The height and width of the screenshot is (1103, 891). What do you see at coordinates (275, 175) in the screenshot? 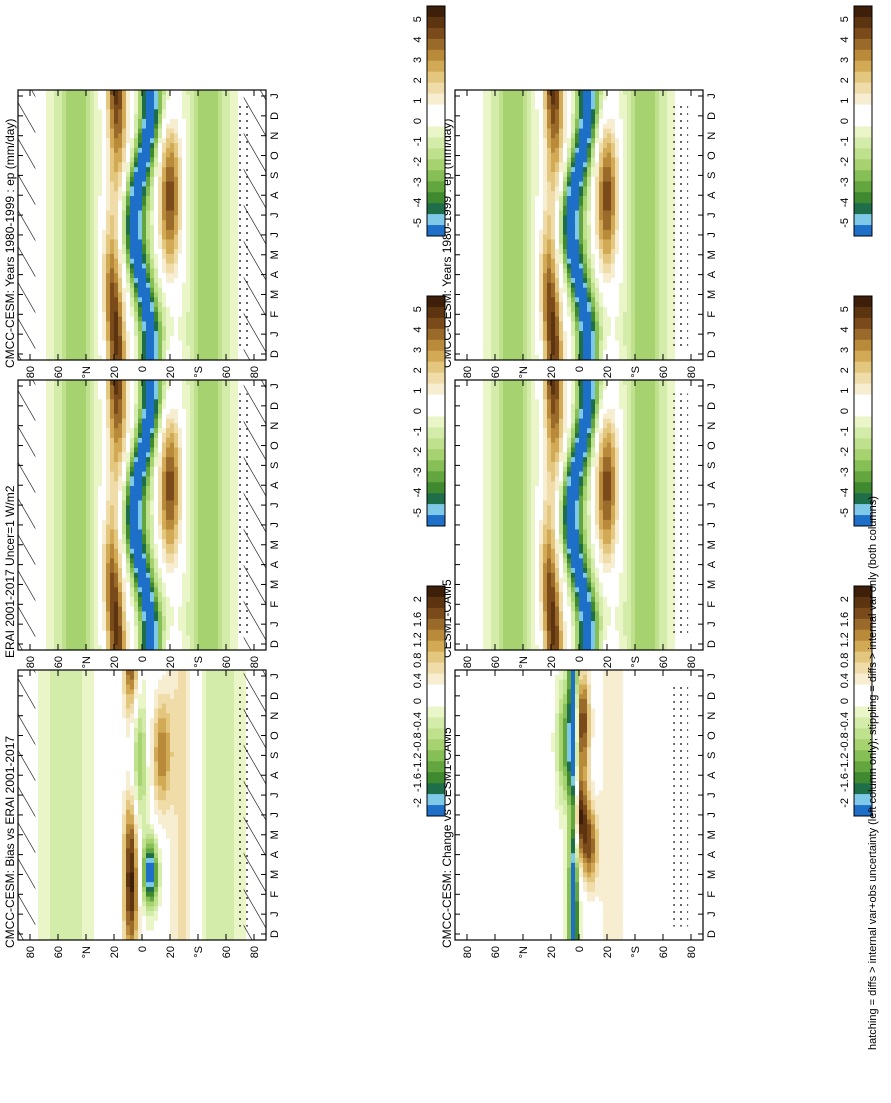
I see `month-tick-label: S` at bounding box center [275, 175].